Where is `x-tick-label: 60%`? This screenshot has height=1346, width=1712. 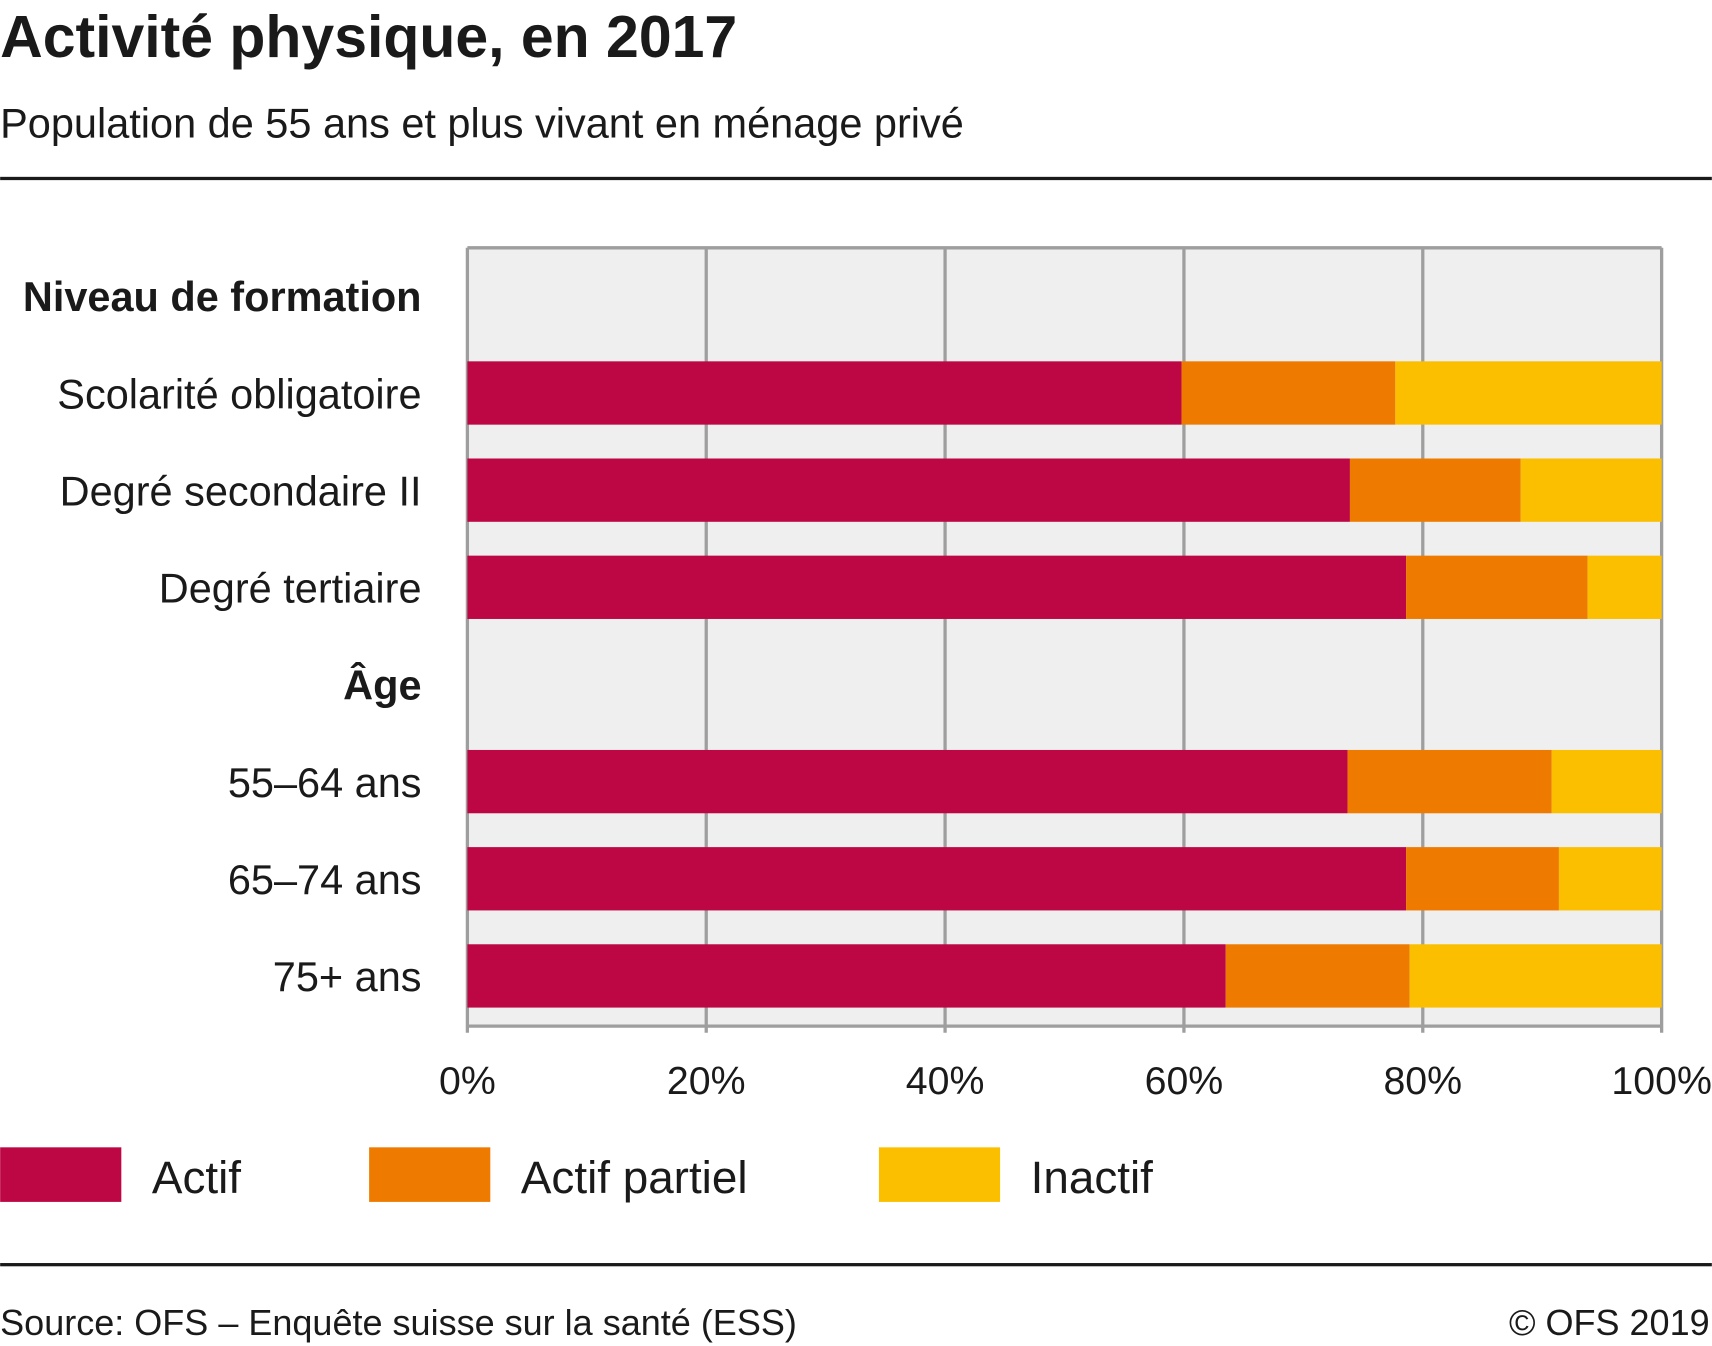 x-tick-label: 60% is located at coordinates (1184, 1081).